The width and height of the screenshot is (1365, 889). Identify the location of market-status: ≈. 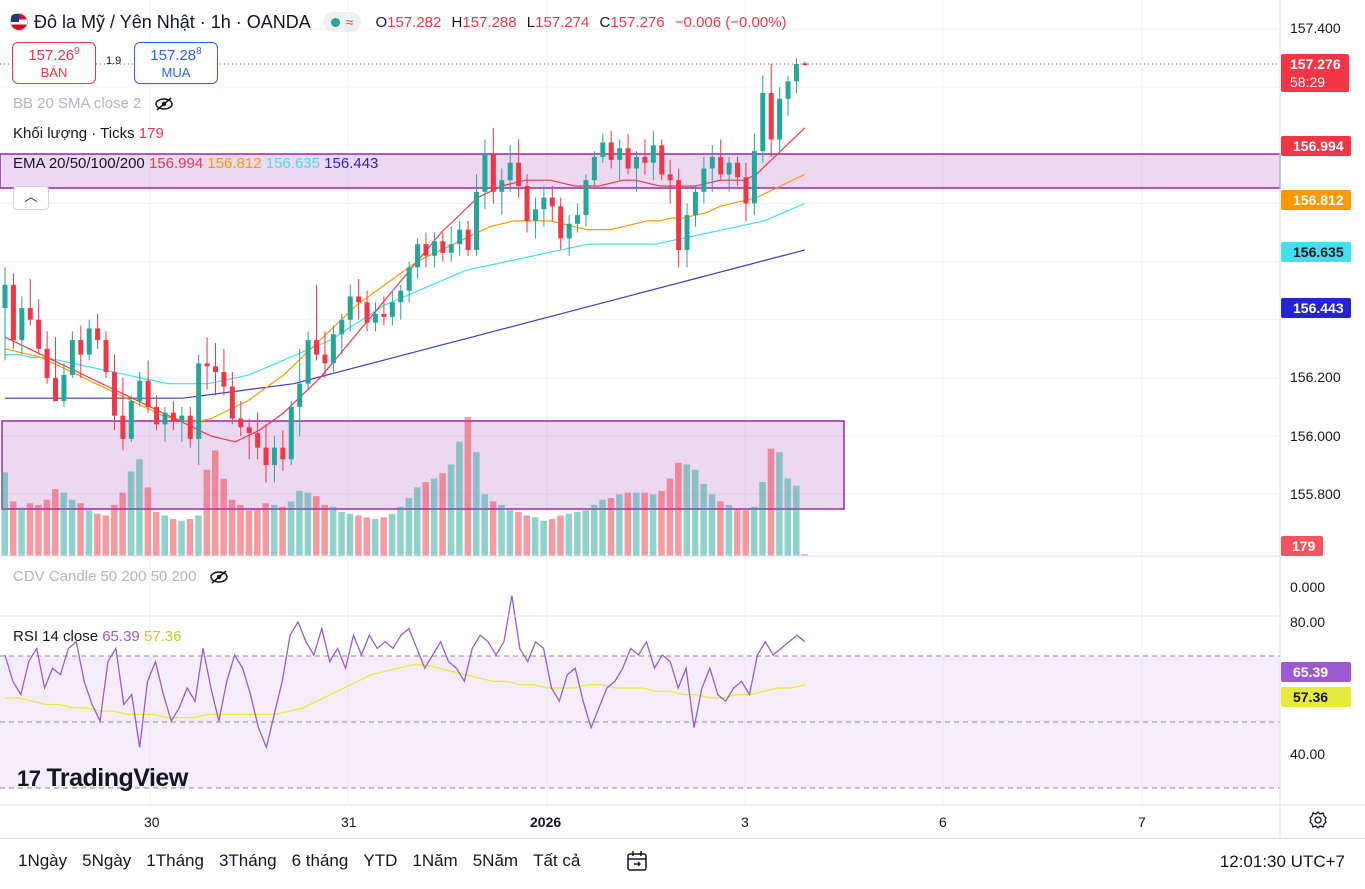
(342, 22).